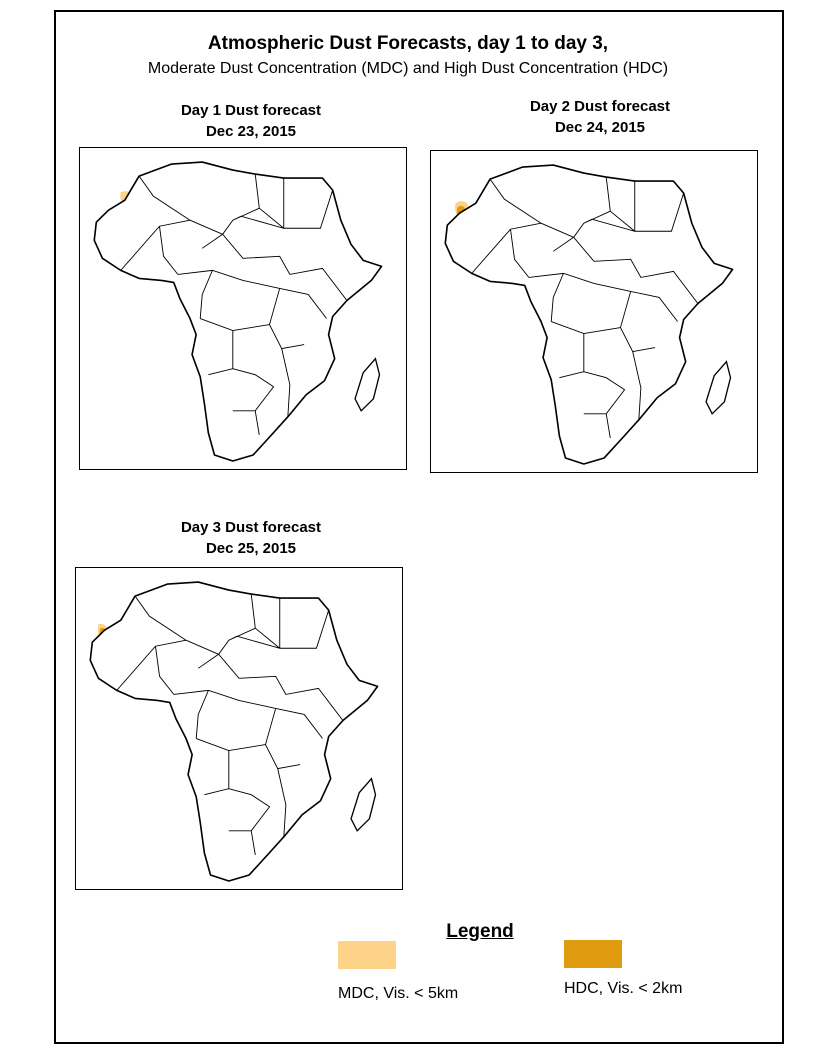 The image size is (816, 1056). I want to click on day-2-africa-map, so click(589, 314).